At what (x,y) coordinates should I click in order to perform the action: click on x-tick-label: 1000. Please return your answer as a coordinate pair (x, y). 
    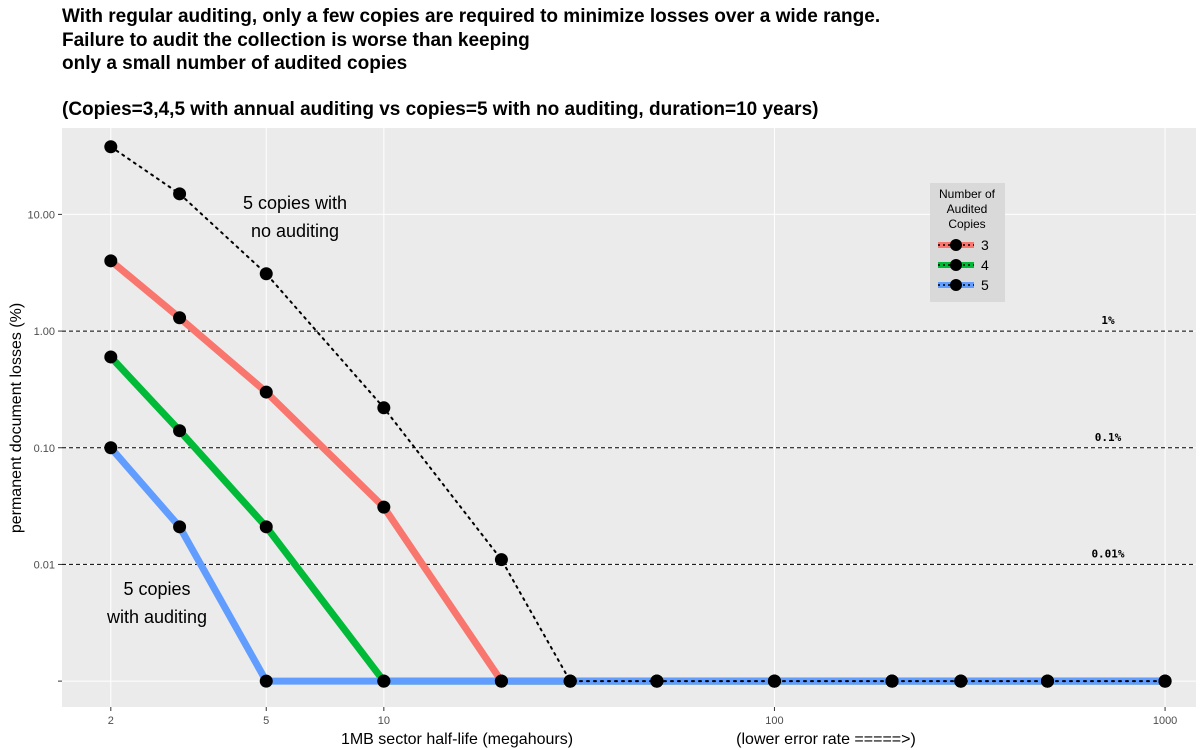
    Looking at the image, I should click on (1165, 721).